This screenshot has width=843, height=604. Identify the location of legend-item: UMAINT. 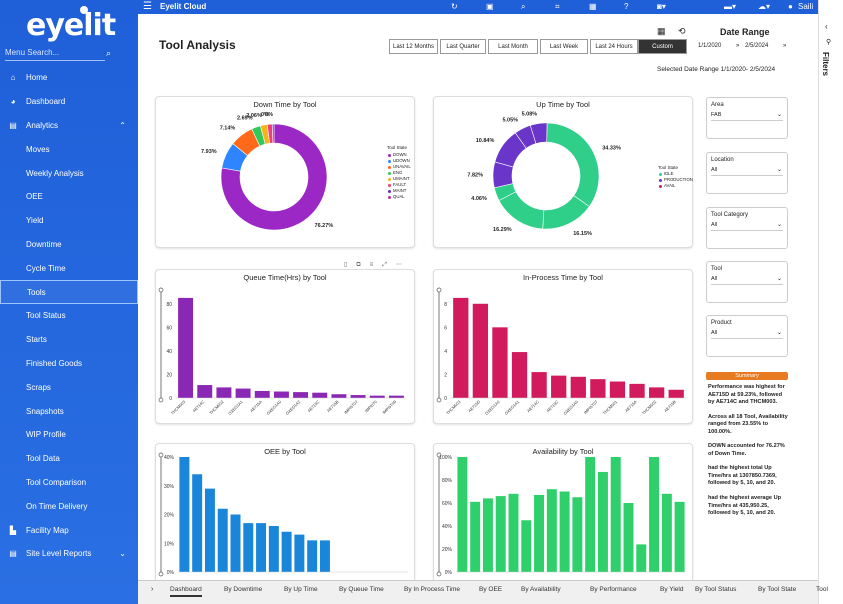
(399, 179).